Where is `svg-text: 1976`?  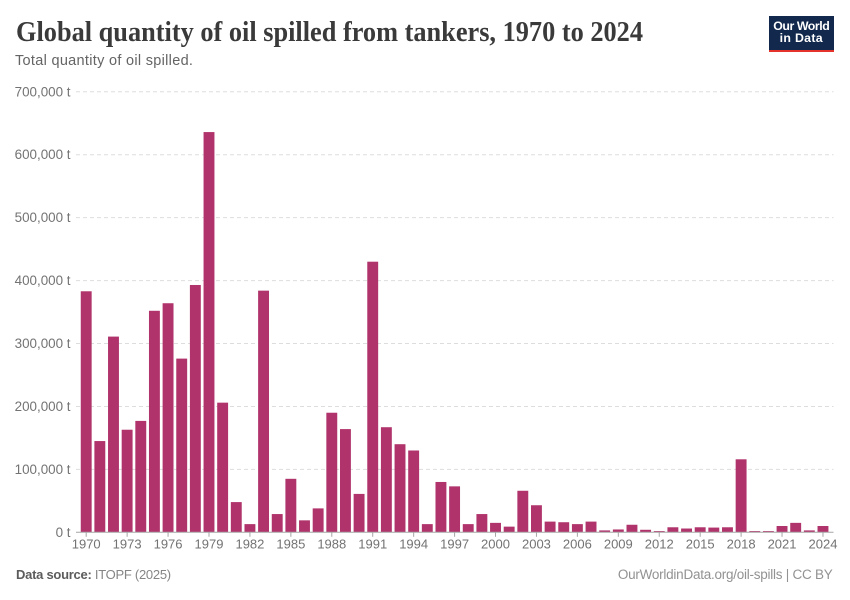 svg-text: 1976 is located at coordinates (168, 544).